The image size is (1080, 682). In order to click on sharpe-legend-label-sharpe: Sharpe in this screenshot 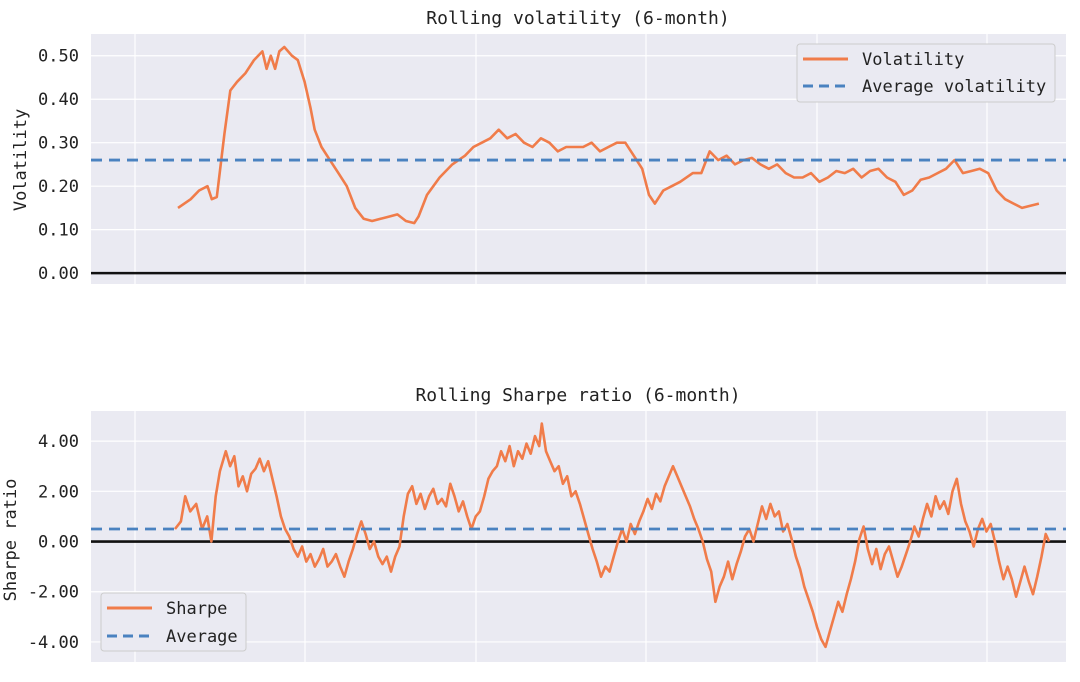, I will do `click(196, 609)`.